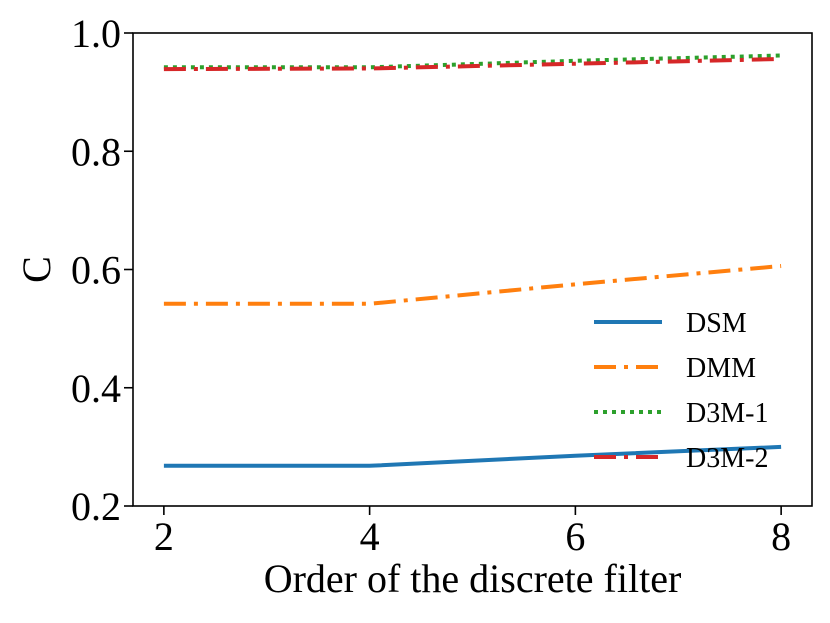  What do you see at coordinates (727, 458) in the screenshot?
I see `legend-label-d3m-2: D3M-2` at bounding box center [727, 458].